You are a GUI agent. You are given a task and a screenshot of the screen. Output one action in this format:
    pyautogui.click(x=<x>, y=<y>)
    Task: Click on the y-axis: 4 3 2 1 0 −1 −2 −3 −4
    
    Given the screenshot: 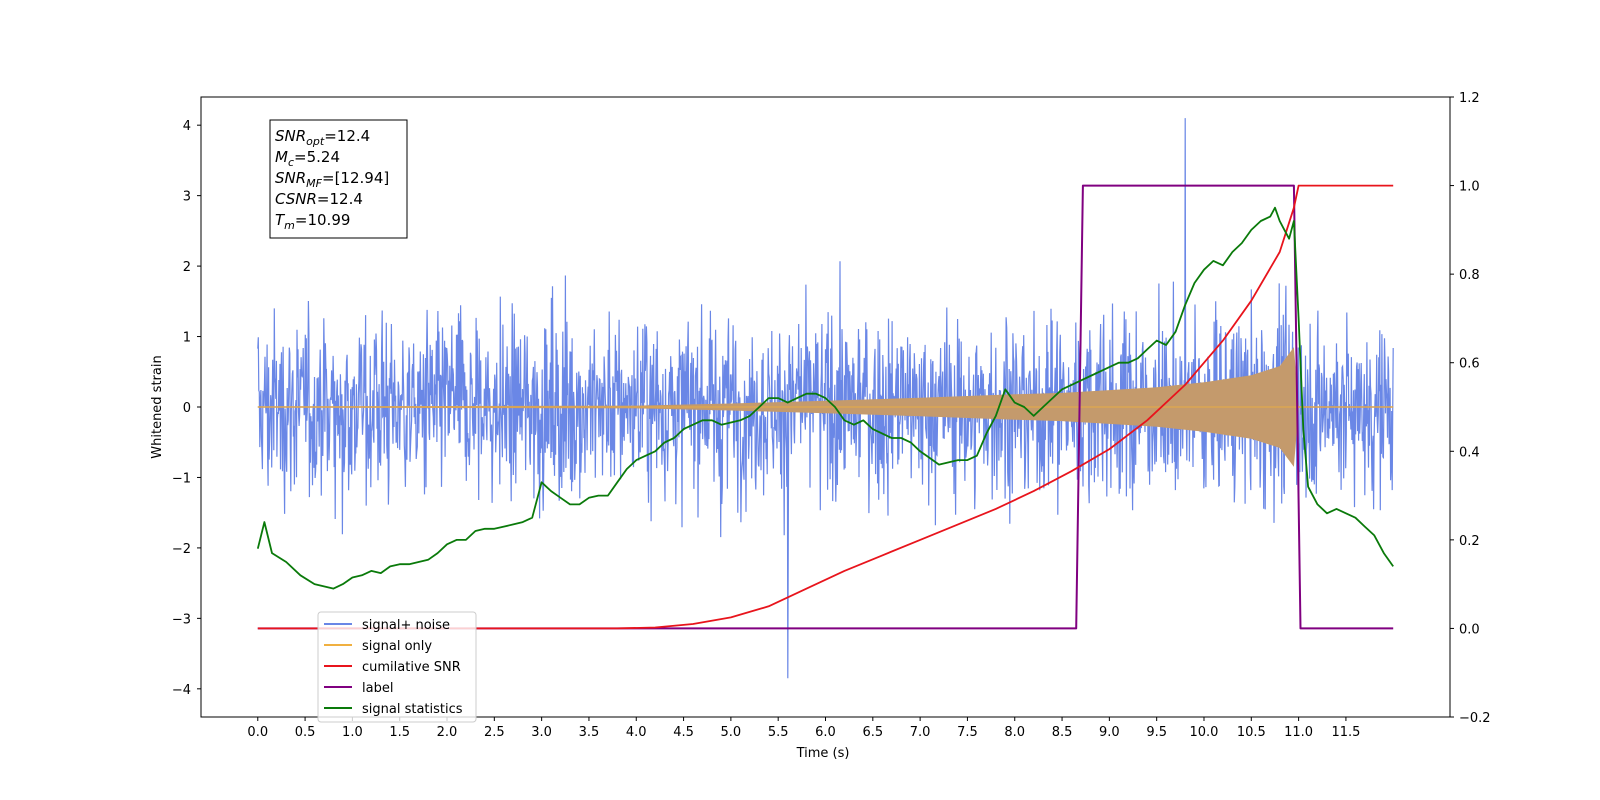 What is the action you would take?
    pyautogui.click(x=186, y=408)
    